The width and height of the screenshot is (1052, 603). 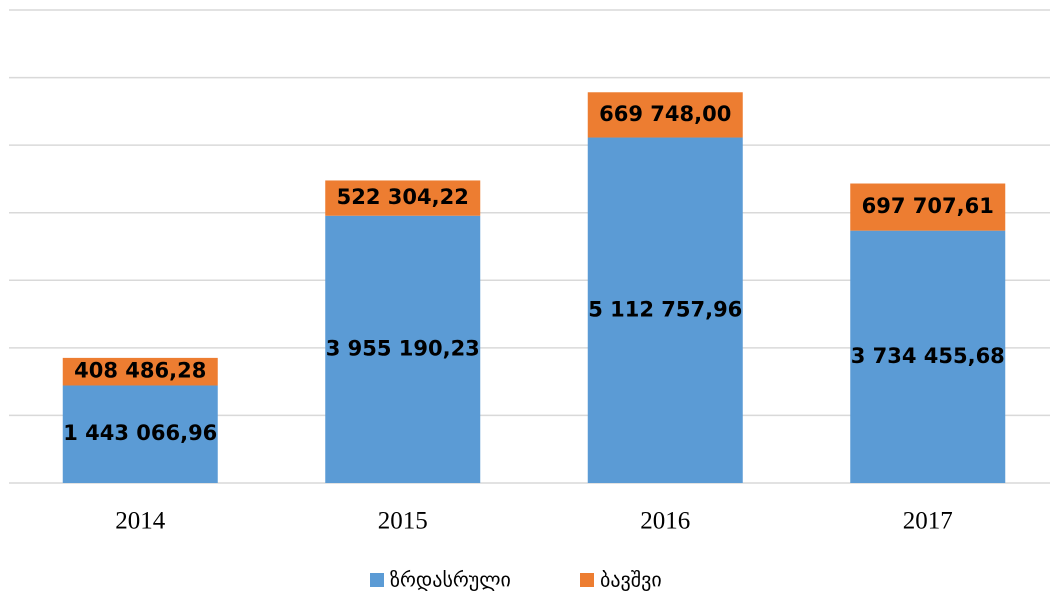 What do you see at coordinates (928, 521) in the screenshot?
I see `x-tick-label: 2017` at bounding box center [928, 521].